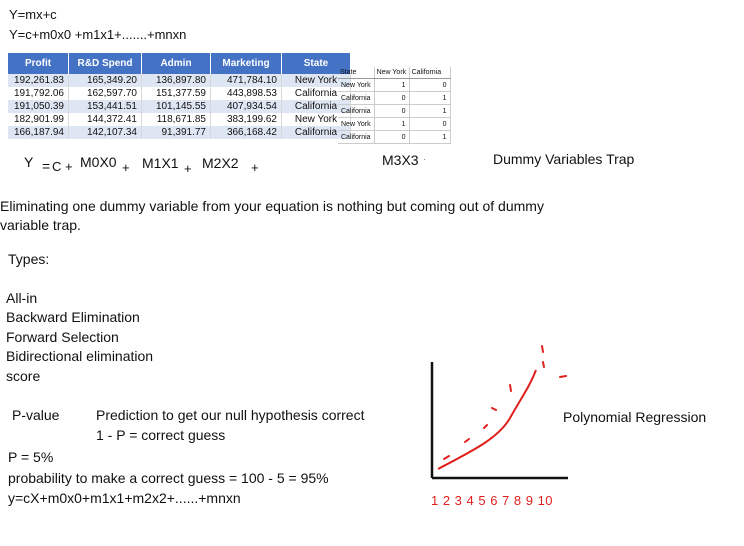 This screenshot has width=744, height=546. I want to click on type-item: Backward Elimination, so click(73, 317).